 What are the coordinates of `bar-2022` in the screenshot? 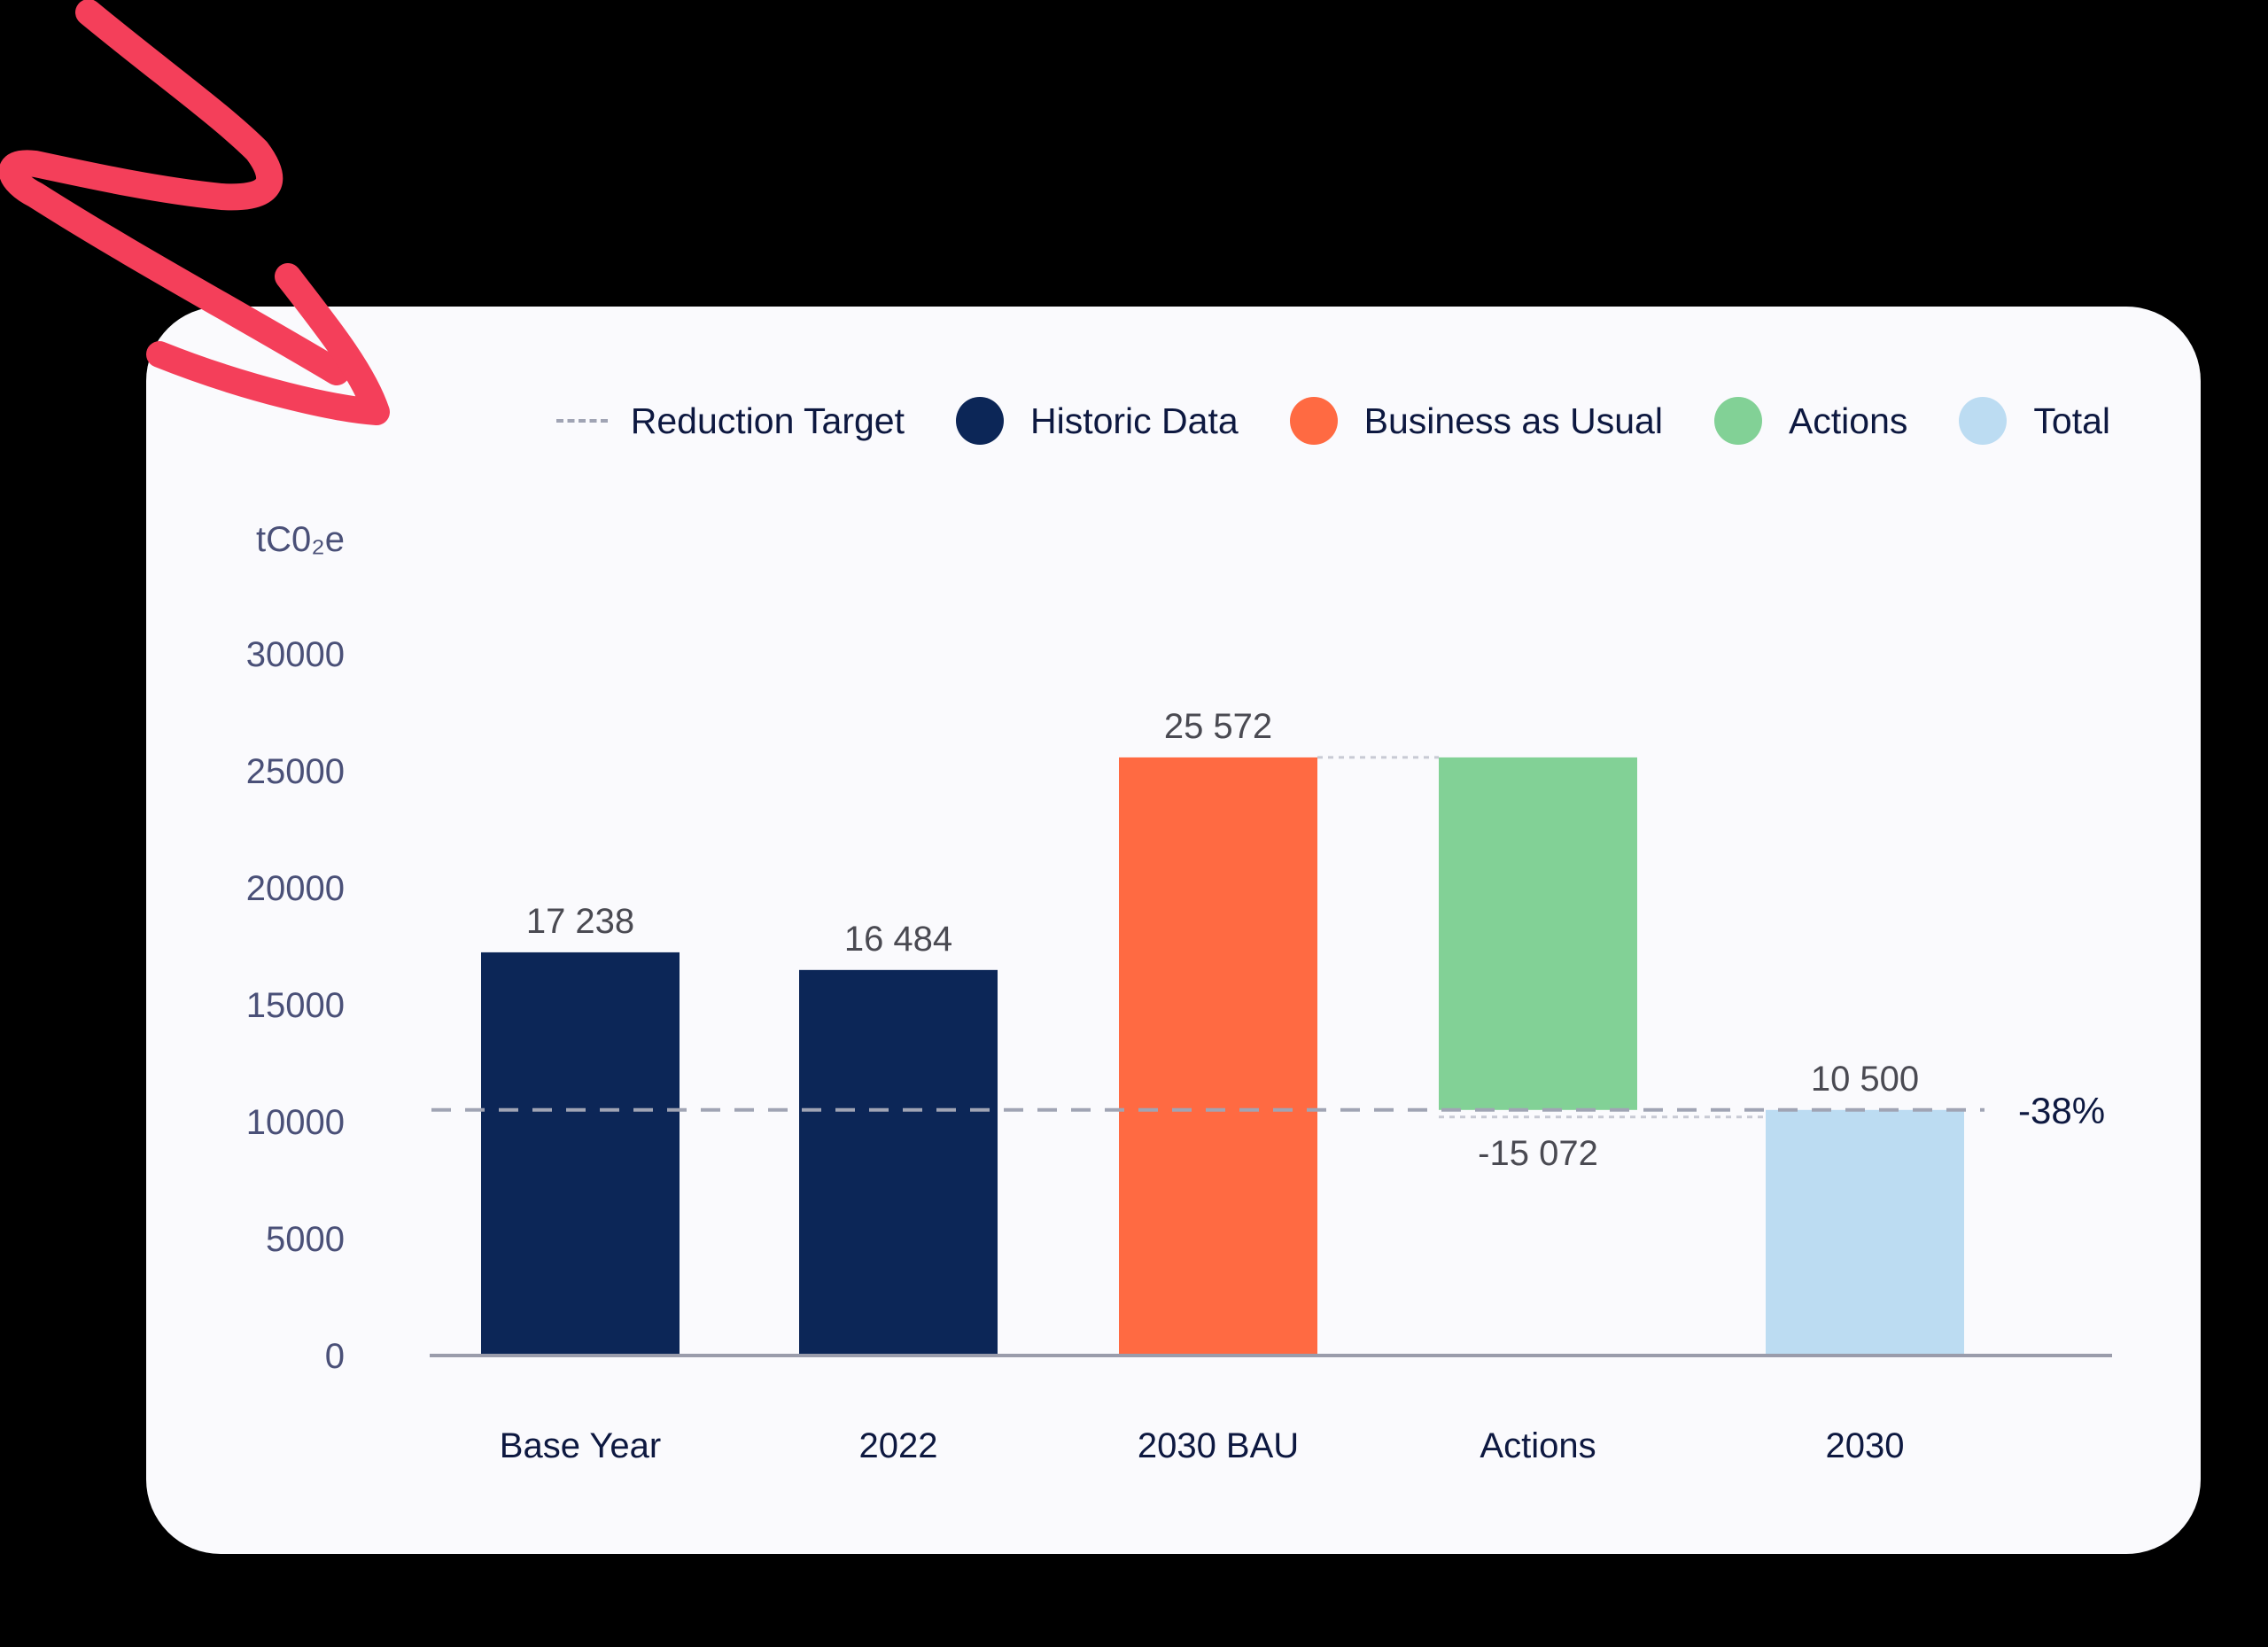 It's located at (898, 1162).